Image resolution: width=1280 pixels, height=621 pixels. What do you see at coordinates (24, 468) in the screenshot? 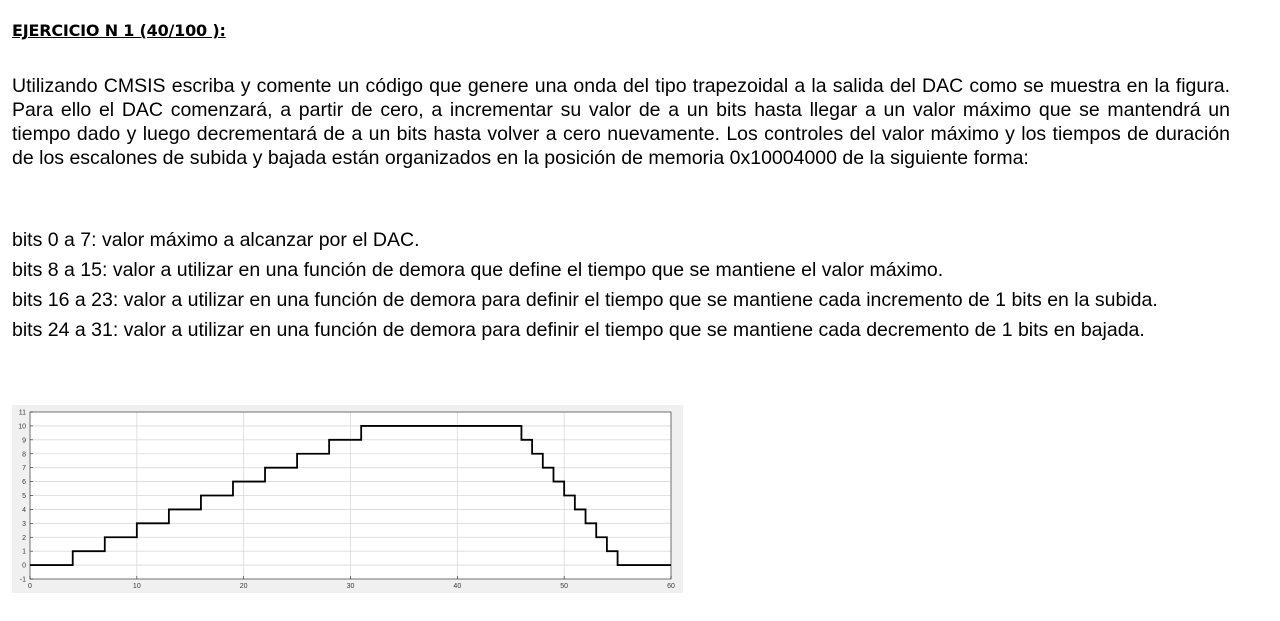
I see `y-tick-label: 7` at bounding box center [24, 468].